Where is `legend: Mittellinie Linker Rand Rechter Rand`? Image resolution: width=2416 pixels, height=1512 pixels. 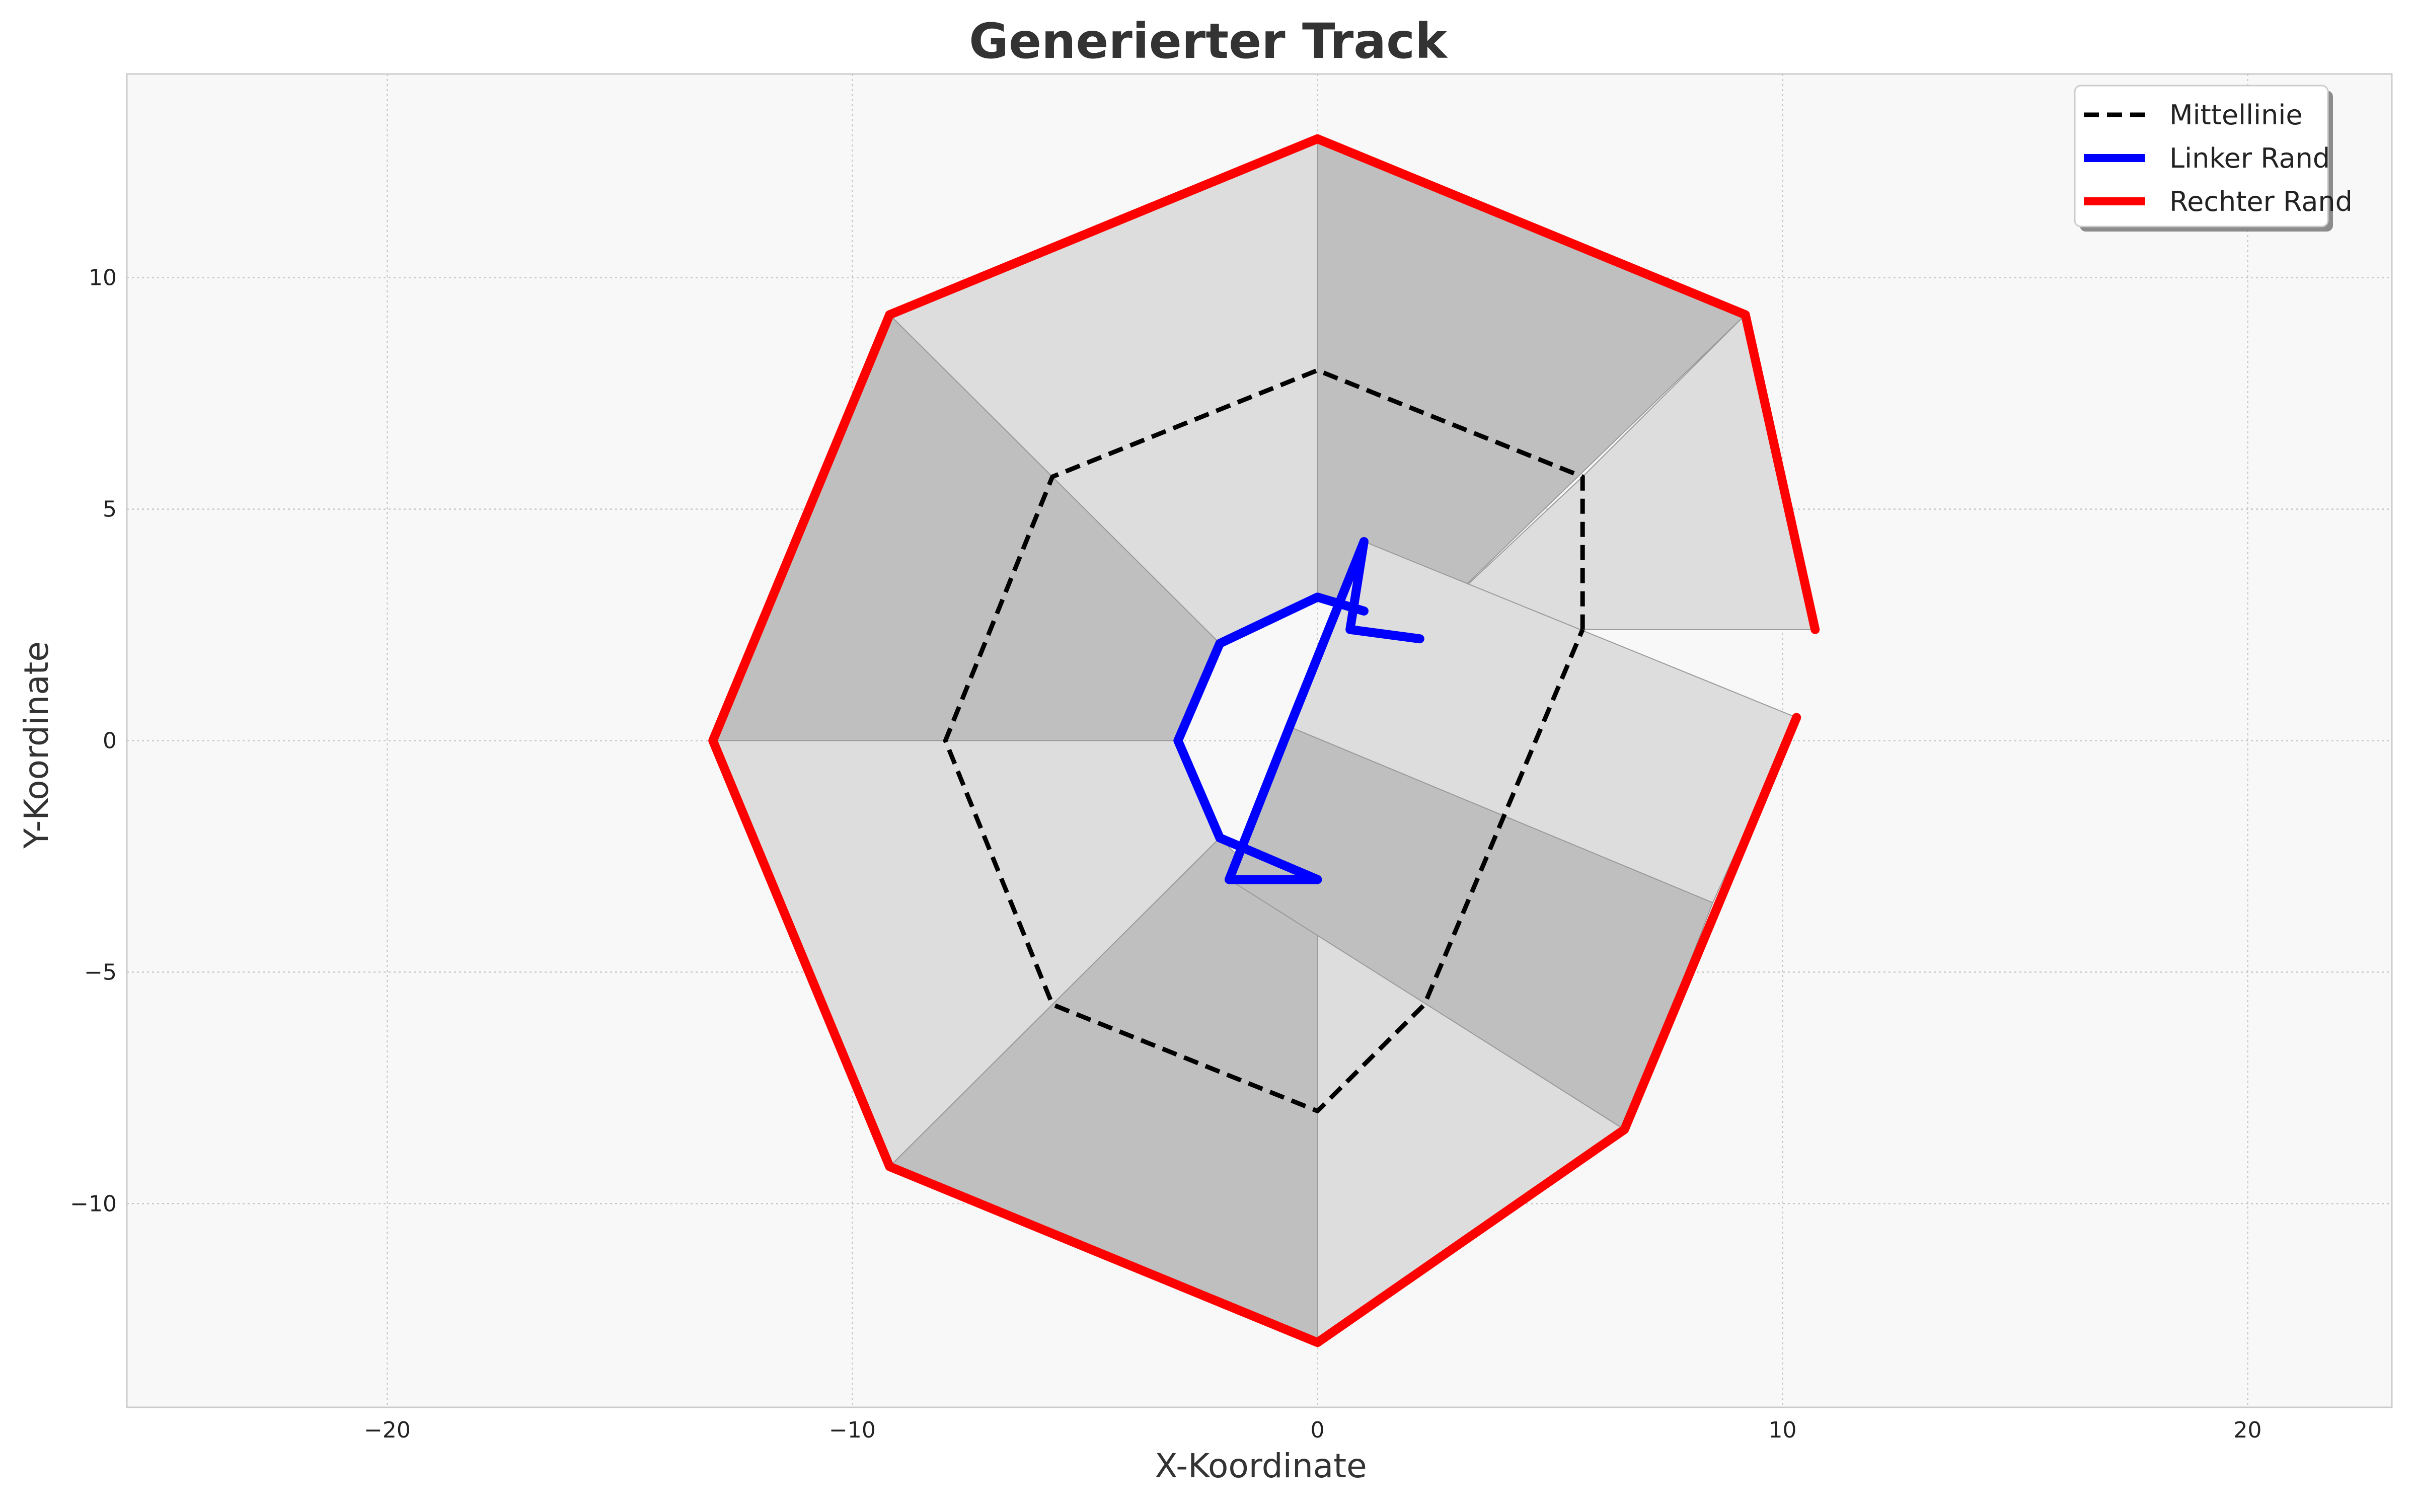
legend: Mittellinie Linker Rand Rechter Rand is located at coordinates (2213, 158).